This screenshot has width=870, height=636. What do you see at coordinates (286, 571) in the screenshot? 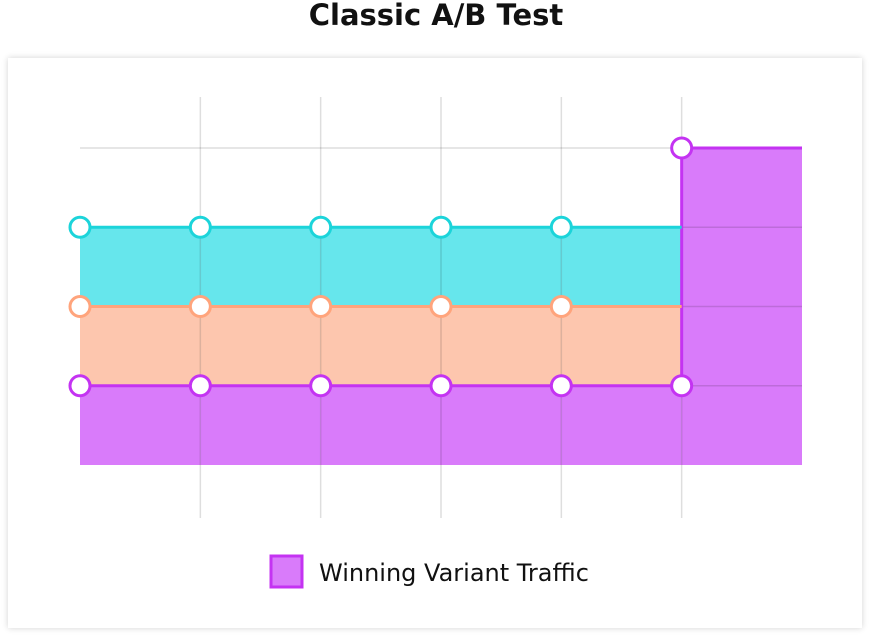
I see `legend-swatch` at bounding box center [286, 571].